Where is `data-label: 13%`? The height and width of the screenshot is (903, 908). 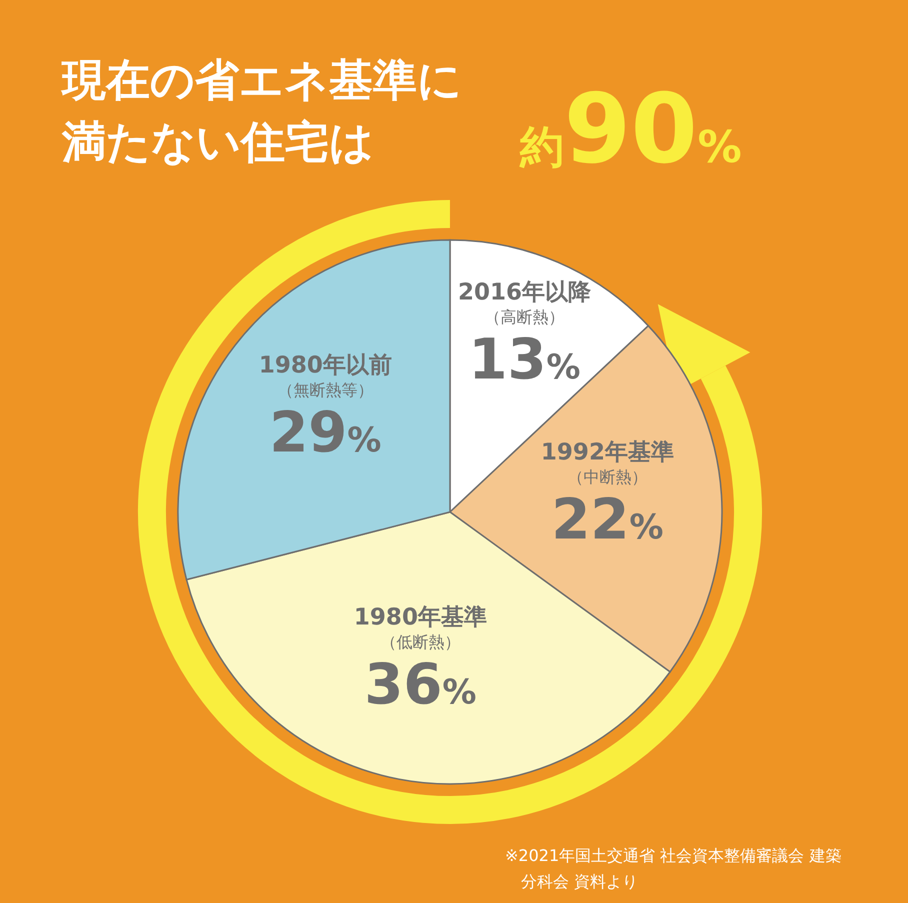
data-label: 13% is located at coordinates (524, 360).